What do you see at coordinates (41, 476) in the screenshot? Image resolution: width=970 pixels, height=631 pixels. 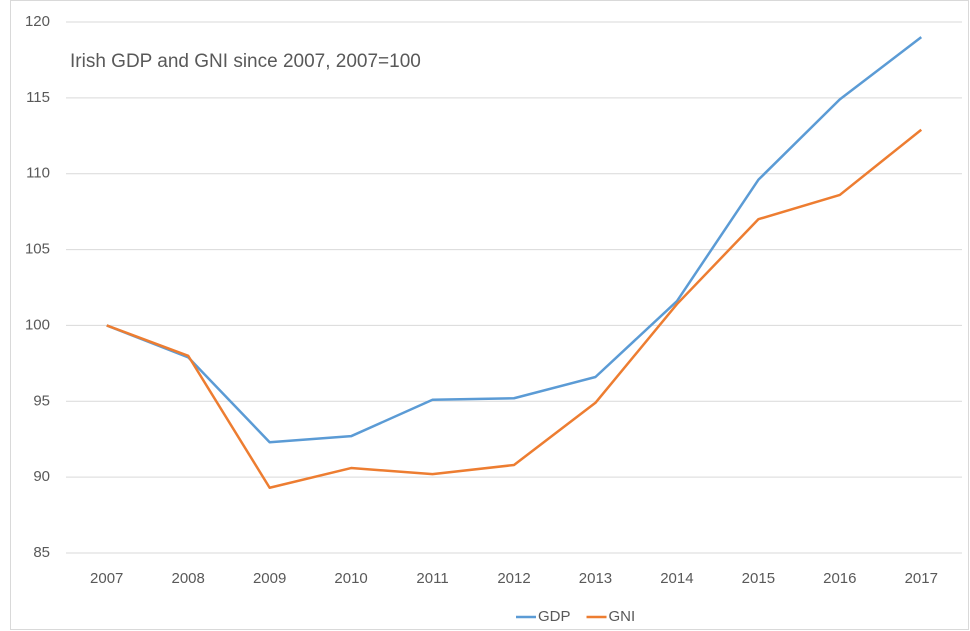 I see `y-tick-label: 90` at bounding box center [41, 476].